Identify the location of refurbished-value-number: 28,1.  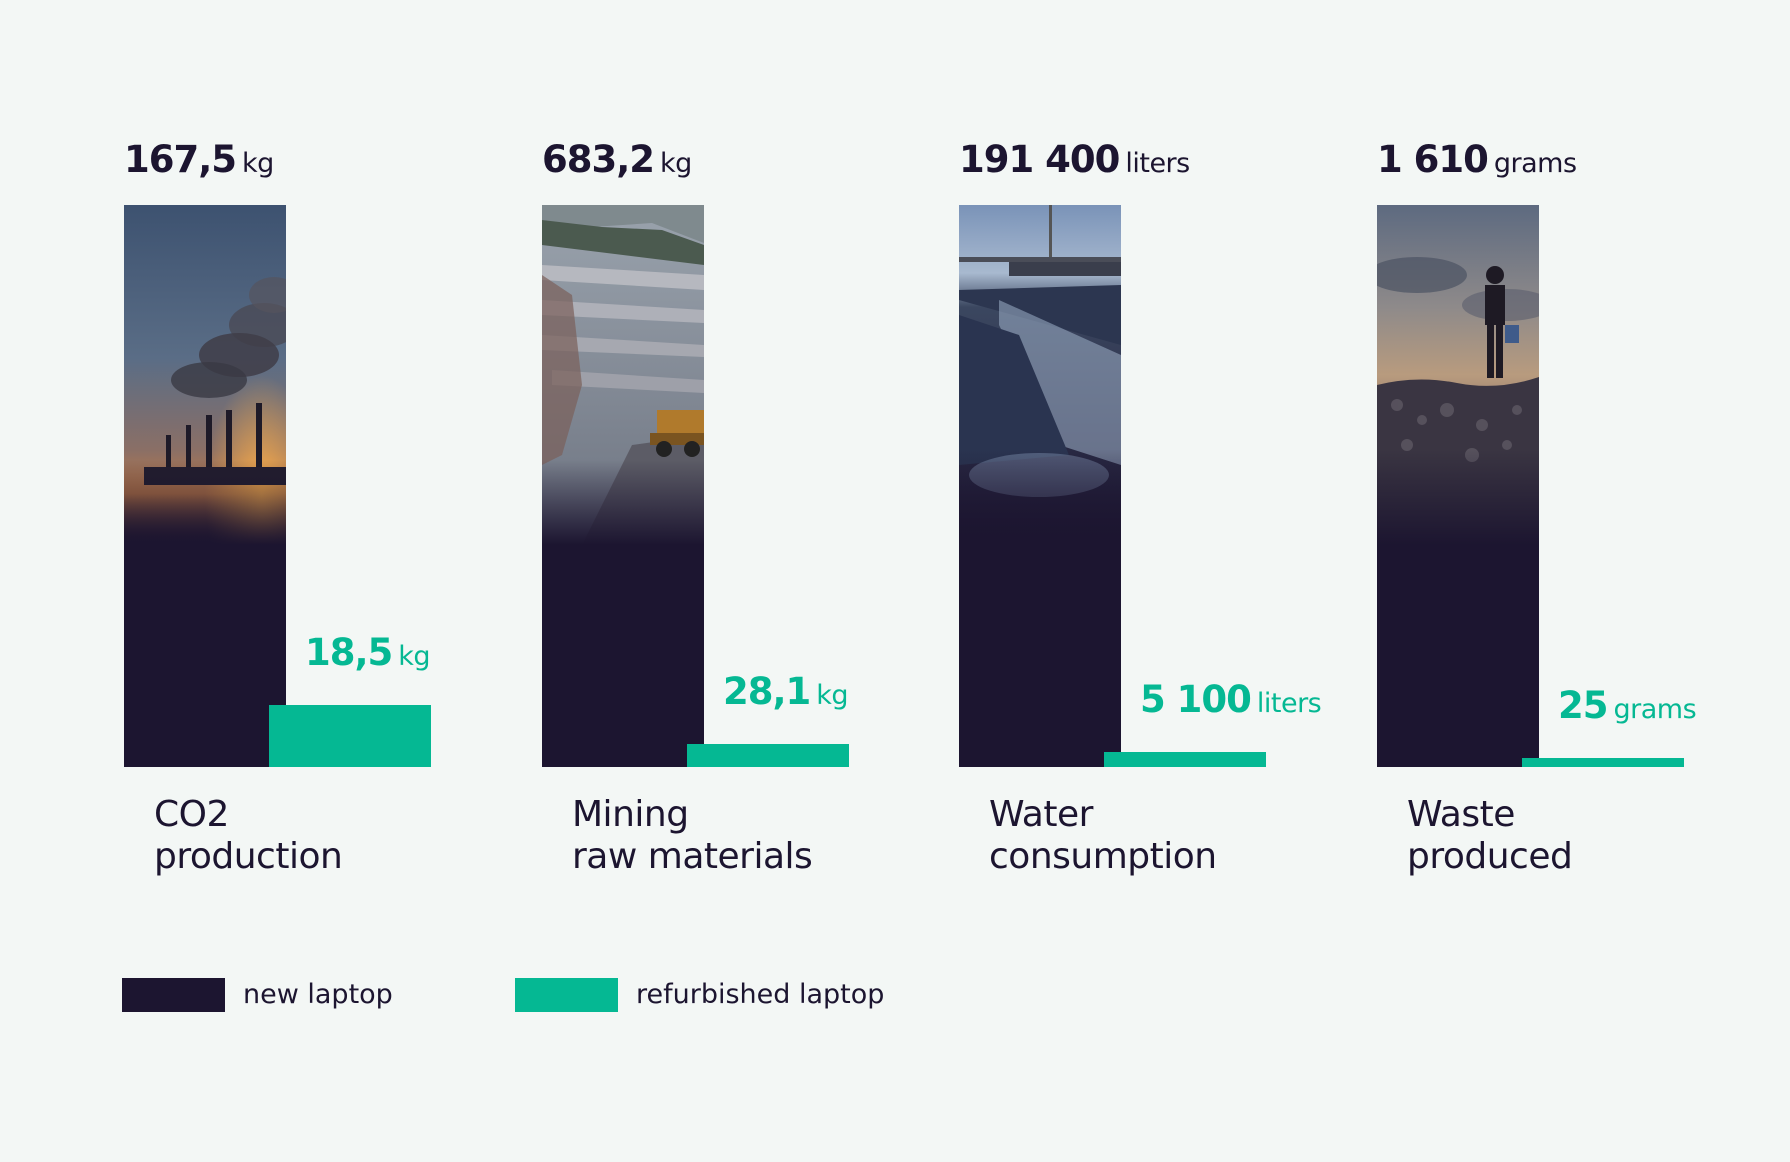
(767, 691).